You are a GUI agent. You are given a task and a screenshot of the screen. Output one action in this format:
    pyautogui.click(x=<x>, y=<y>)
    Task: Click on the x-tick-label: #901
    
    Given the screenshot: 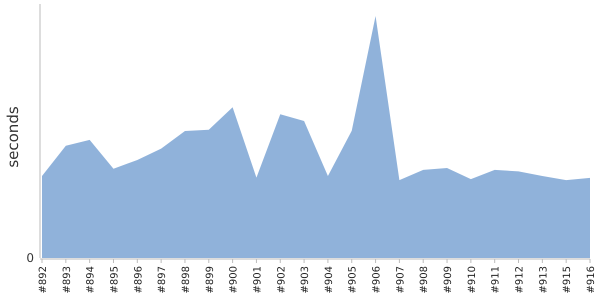 What is the action you would take?
    pyautogui.click(x=258, y=280)
    